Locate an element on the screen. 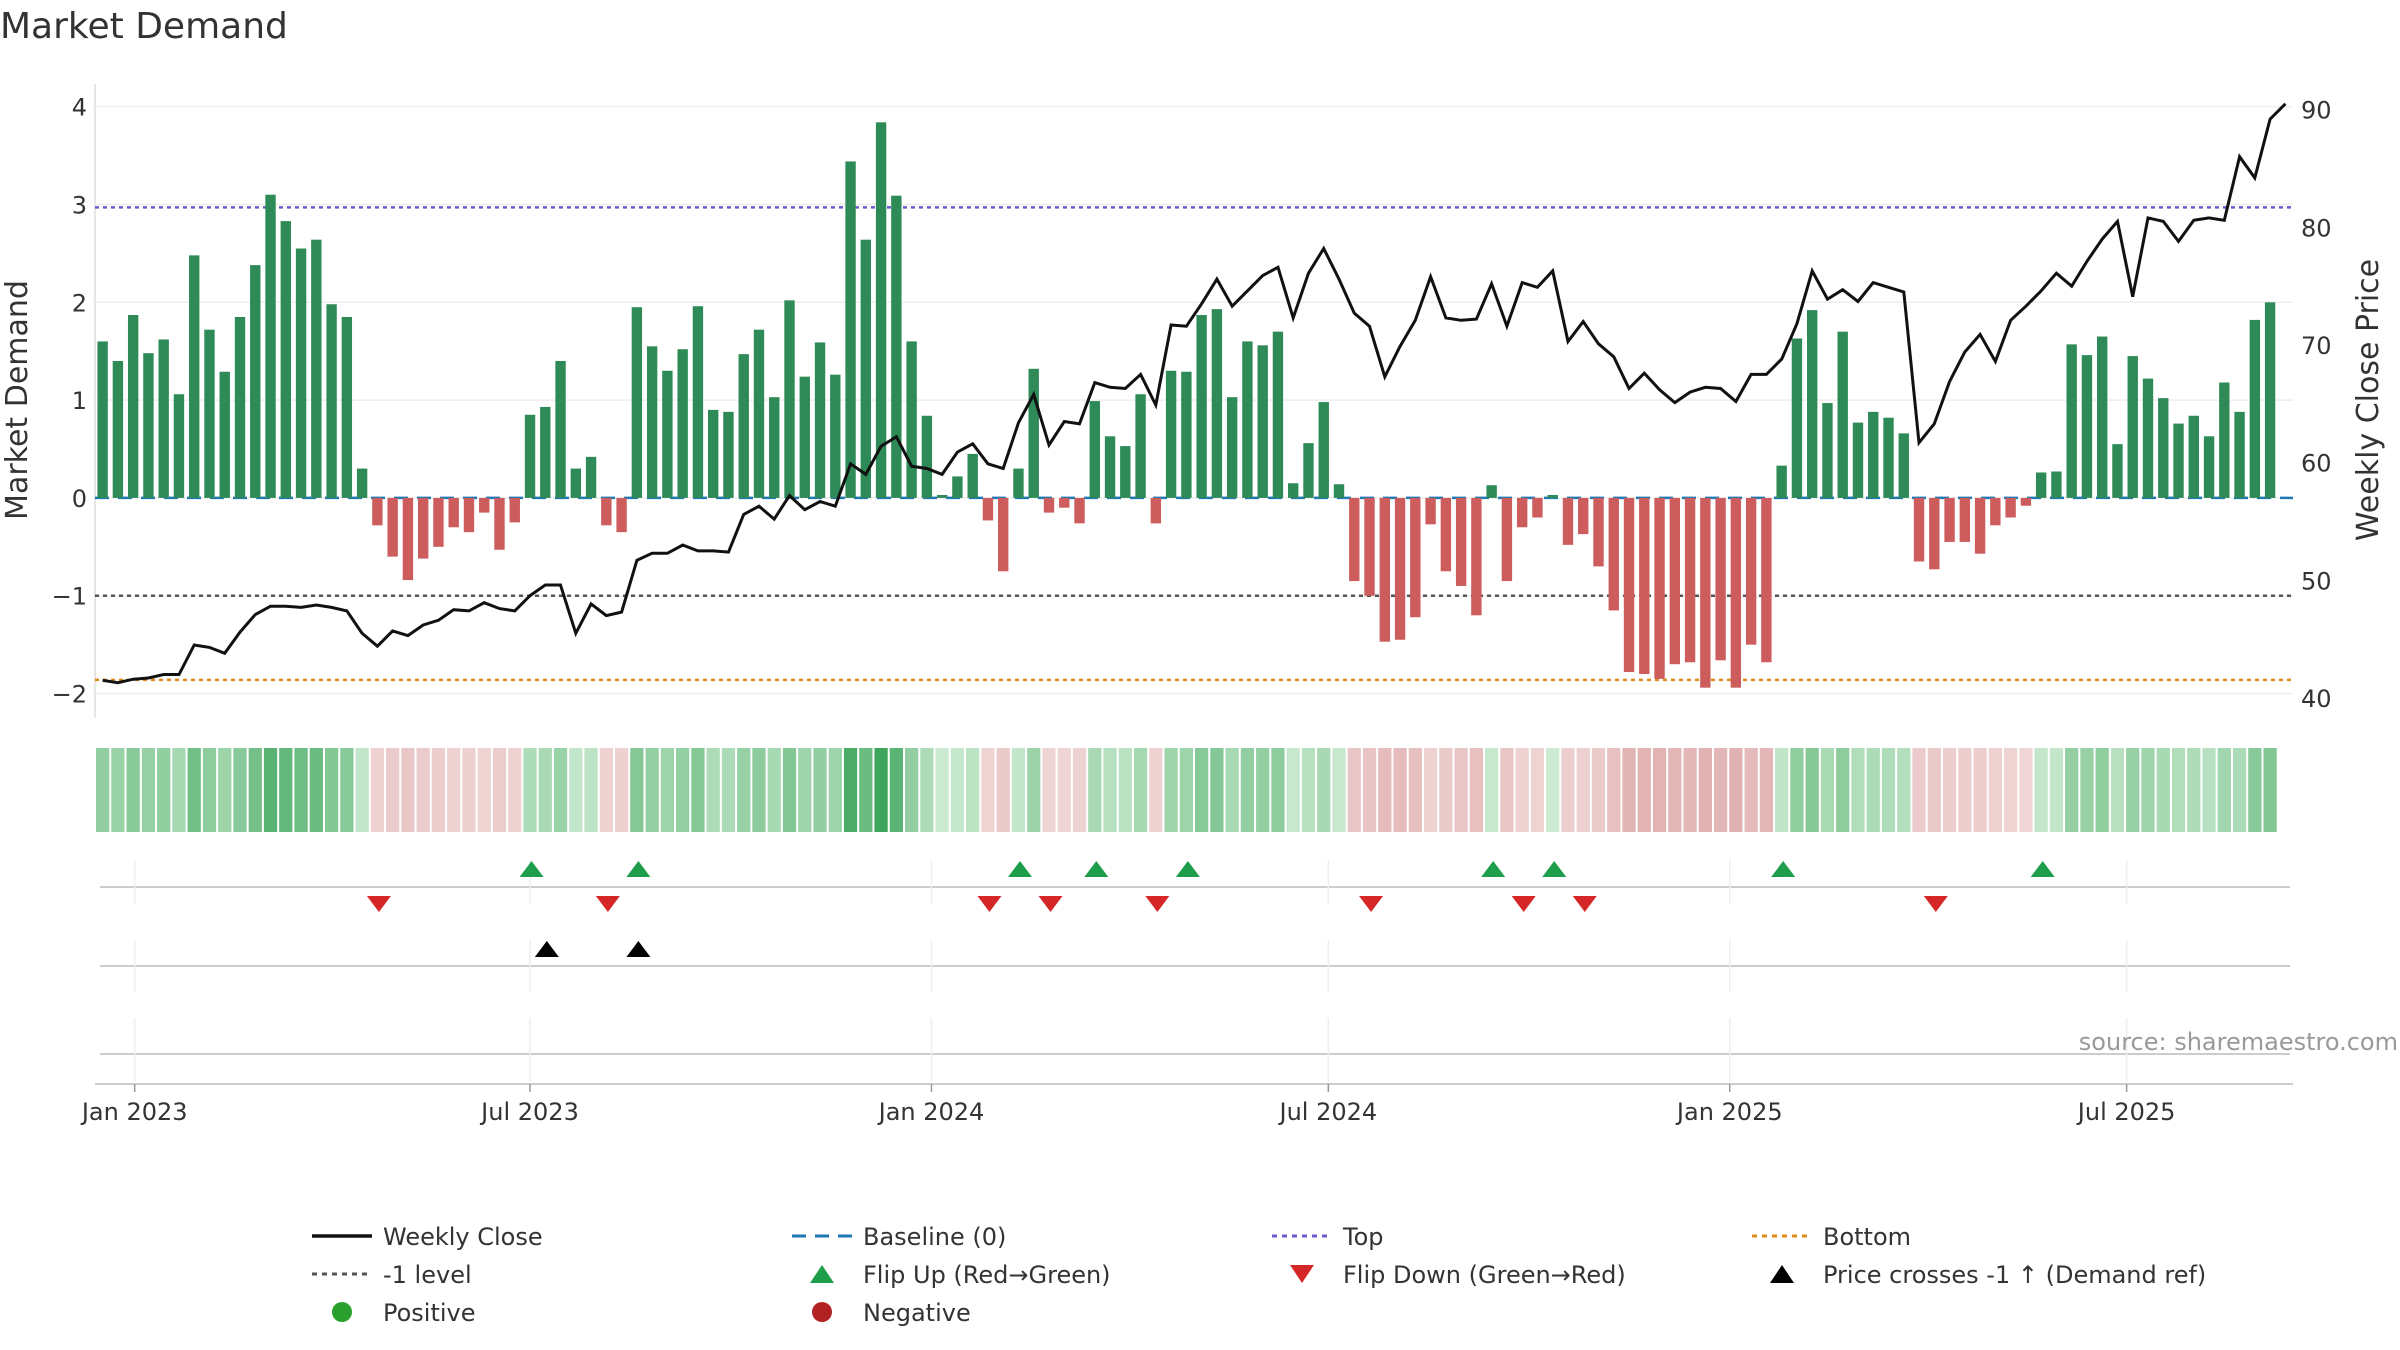 Image resolution: width=2400 pixels, height=1350 pixels. left-tick-label: 1 is located at coordinates (79, 401).